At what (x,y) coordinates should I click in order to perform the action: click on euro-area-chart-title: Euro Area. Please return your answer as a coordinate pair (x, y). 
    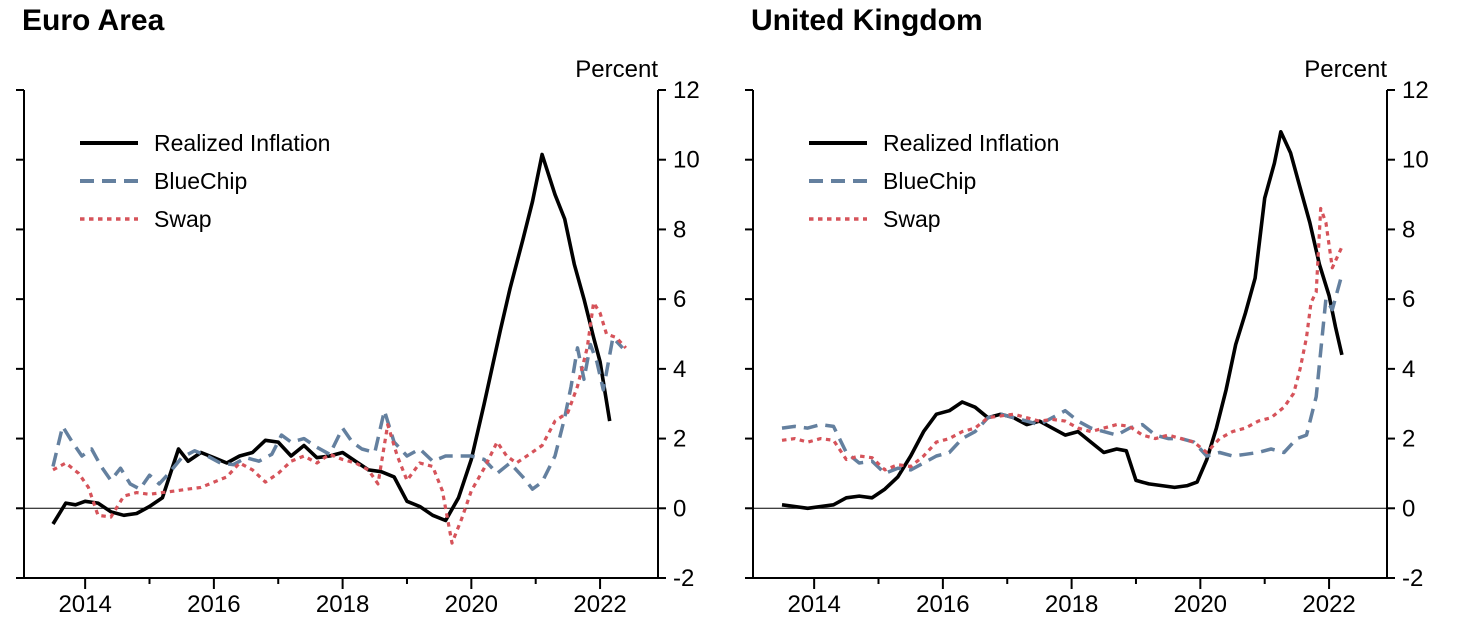
    Looking at the image, I should click on (93, 20).